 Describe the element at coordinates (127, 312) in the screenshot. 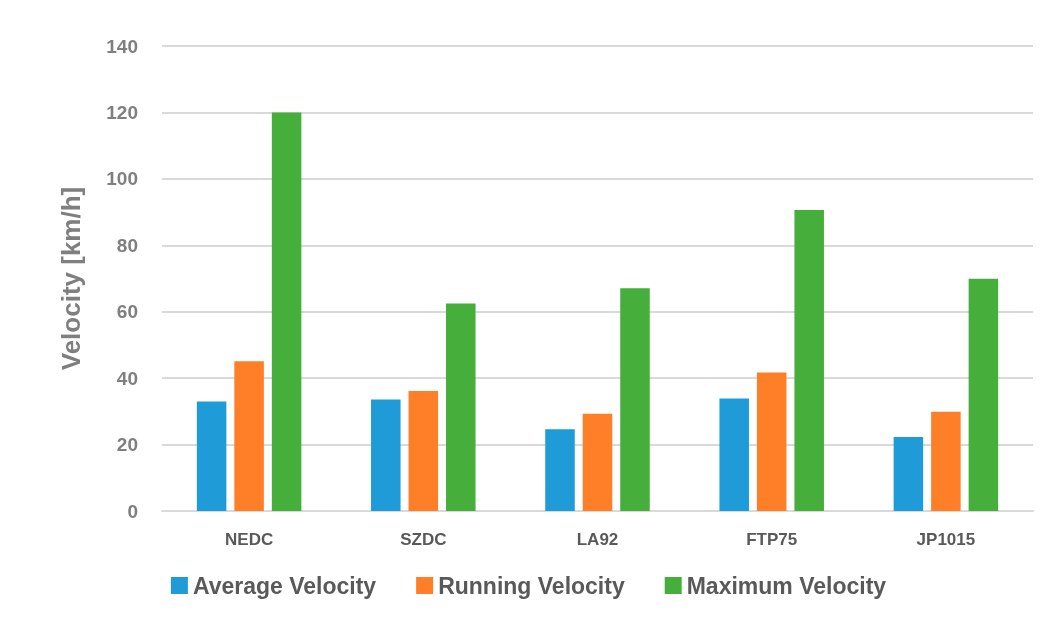

I see `y-tick-label: 60` at that location.